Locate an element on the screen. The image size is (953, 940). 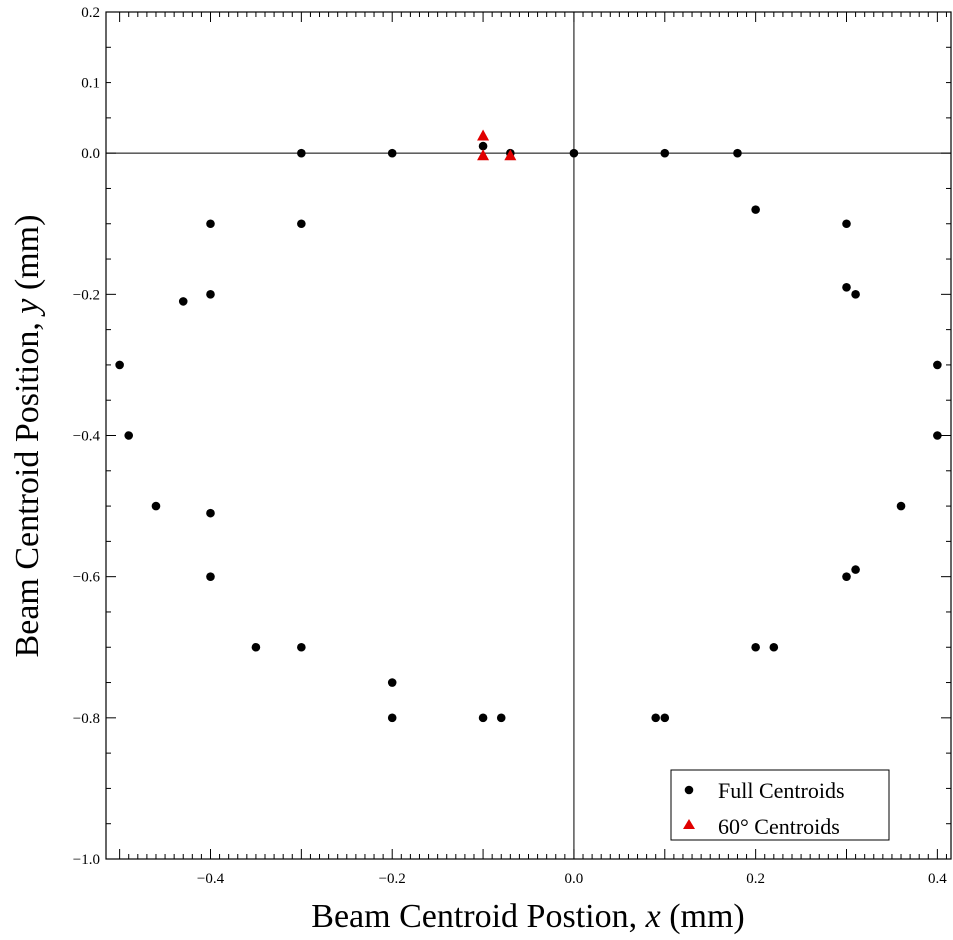
x-tick-label: 0.4 is located at coordinates (937, 879).